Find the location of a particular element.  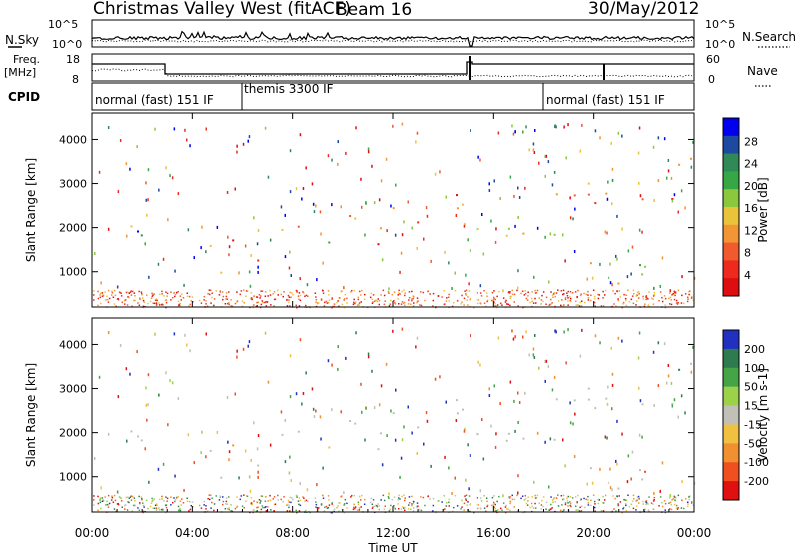

x-tick-label: 08:00 is located at coordinates (292, 533).